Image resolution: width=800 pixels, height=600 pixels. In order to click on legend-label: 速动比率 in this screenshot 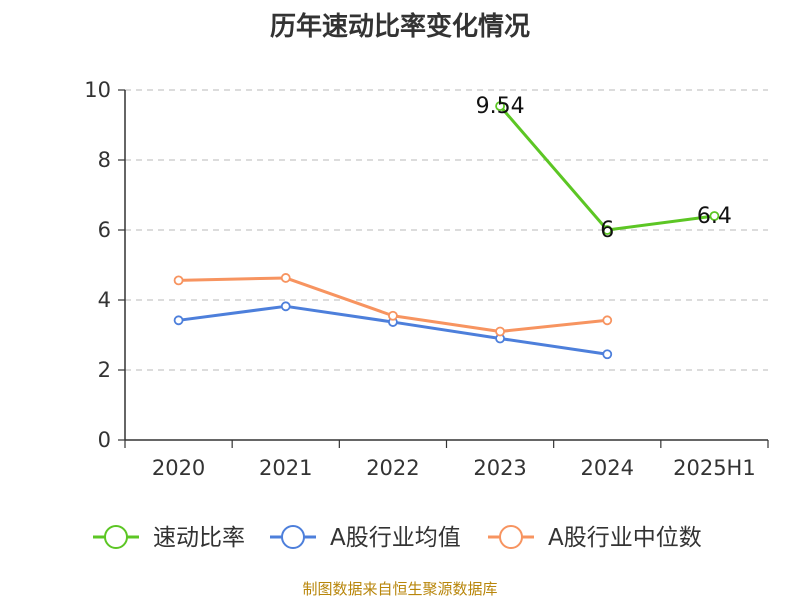, I will do `click(199, 538)`.